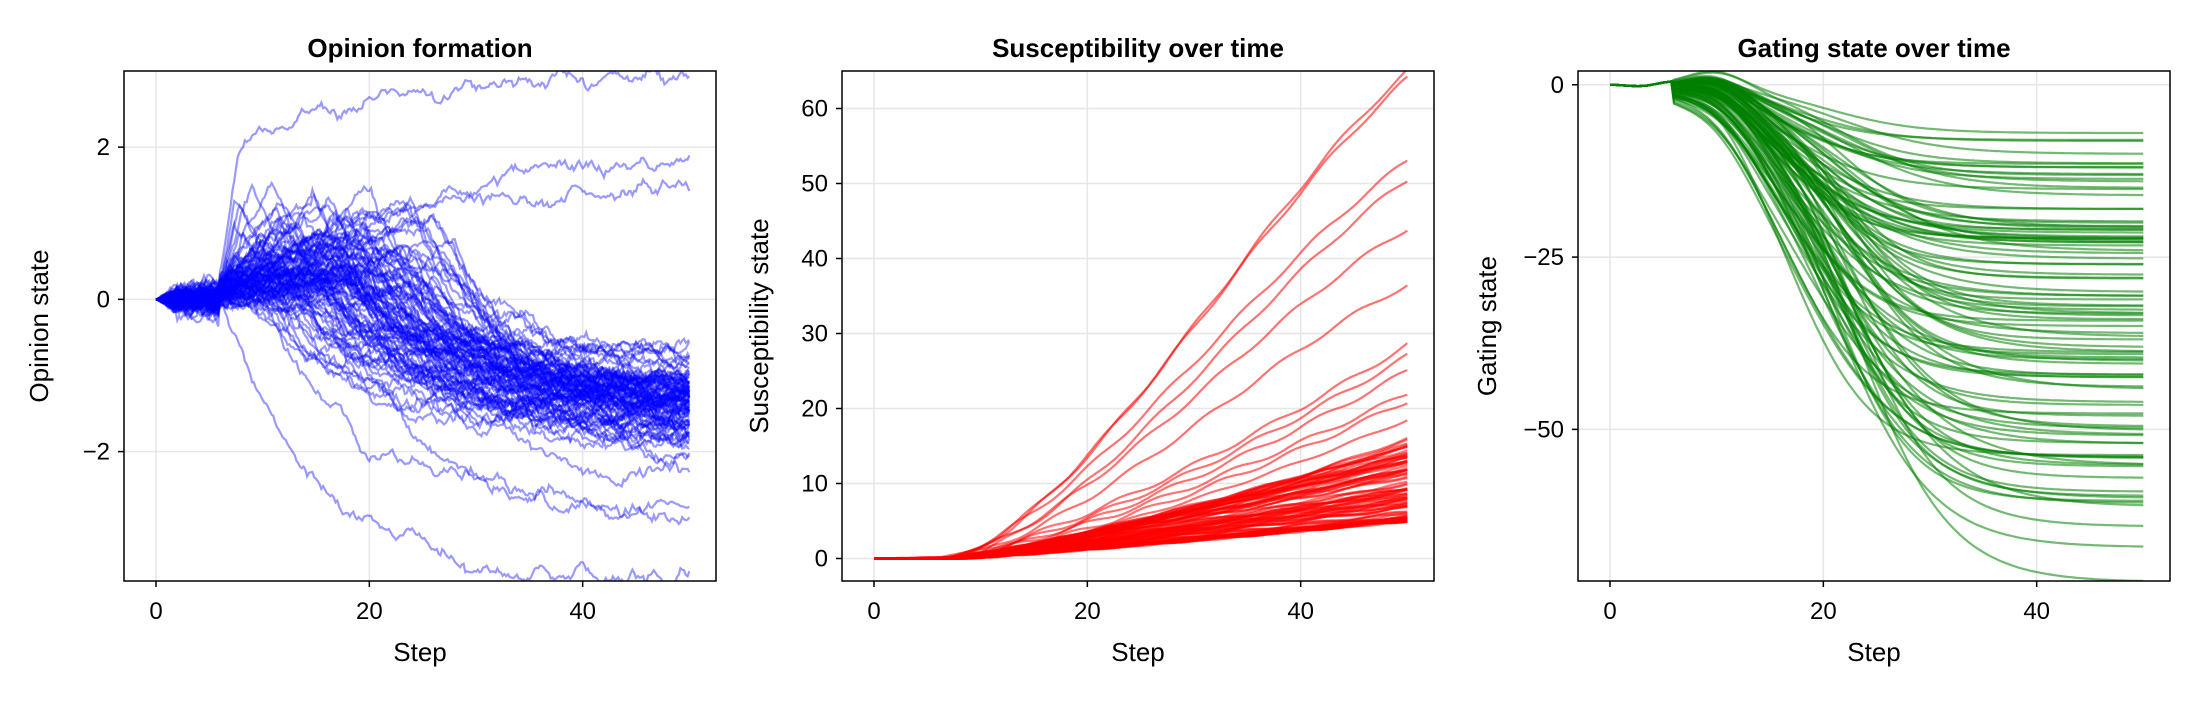 The image size is (2200, 705). What do you see at coordinates (759, 325) in the screenshot?
I see `y-axis-label: Susceptibility state` at bounding box center [759, 325].